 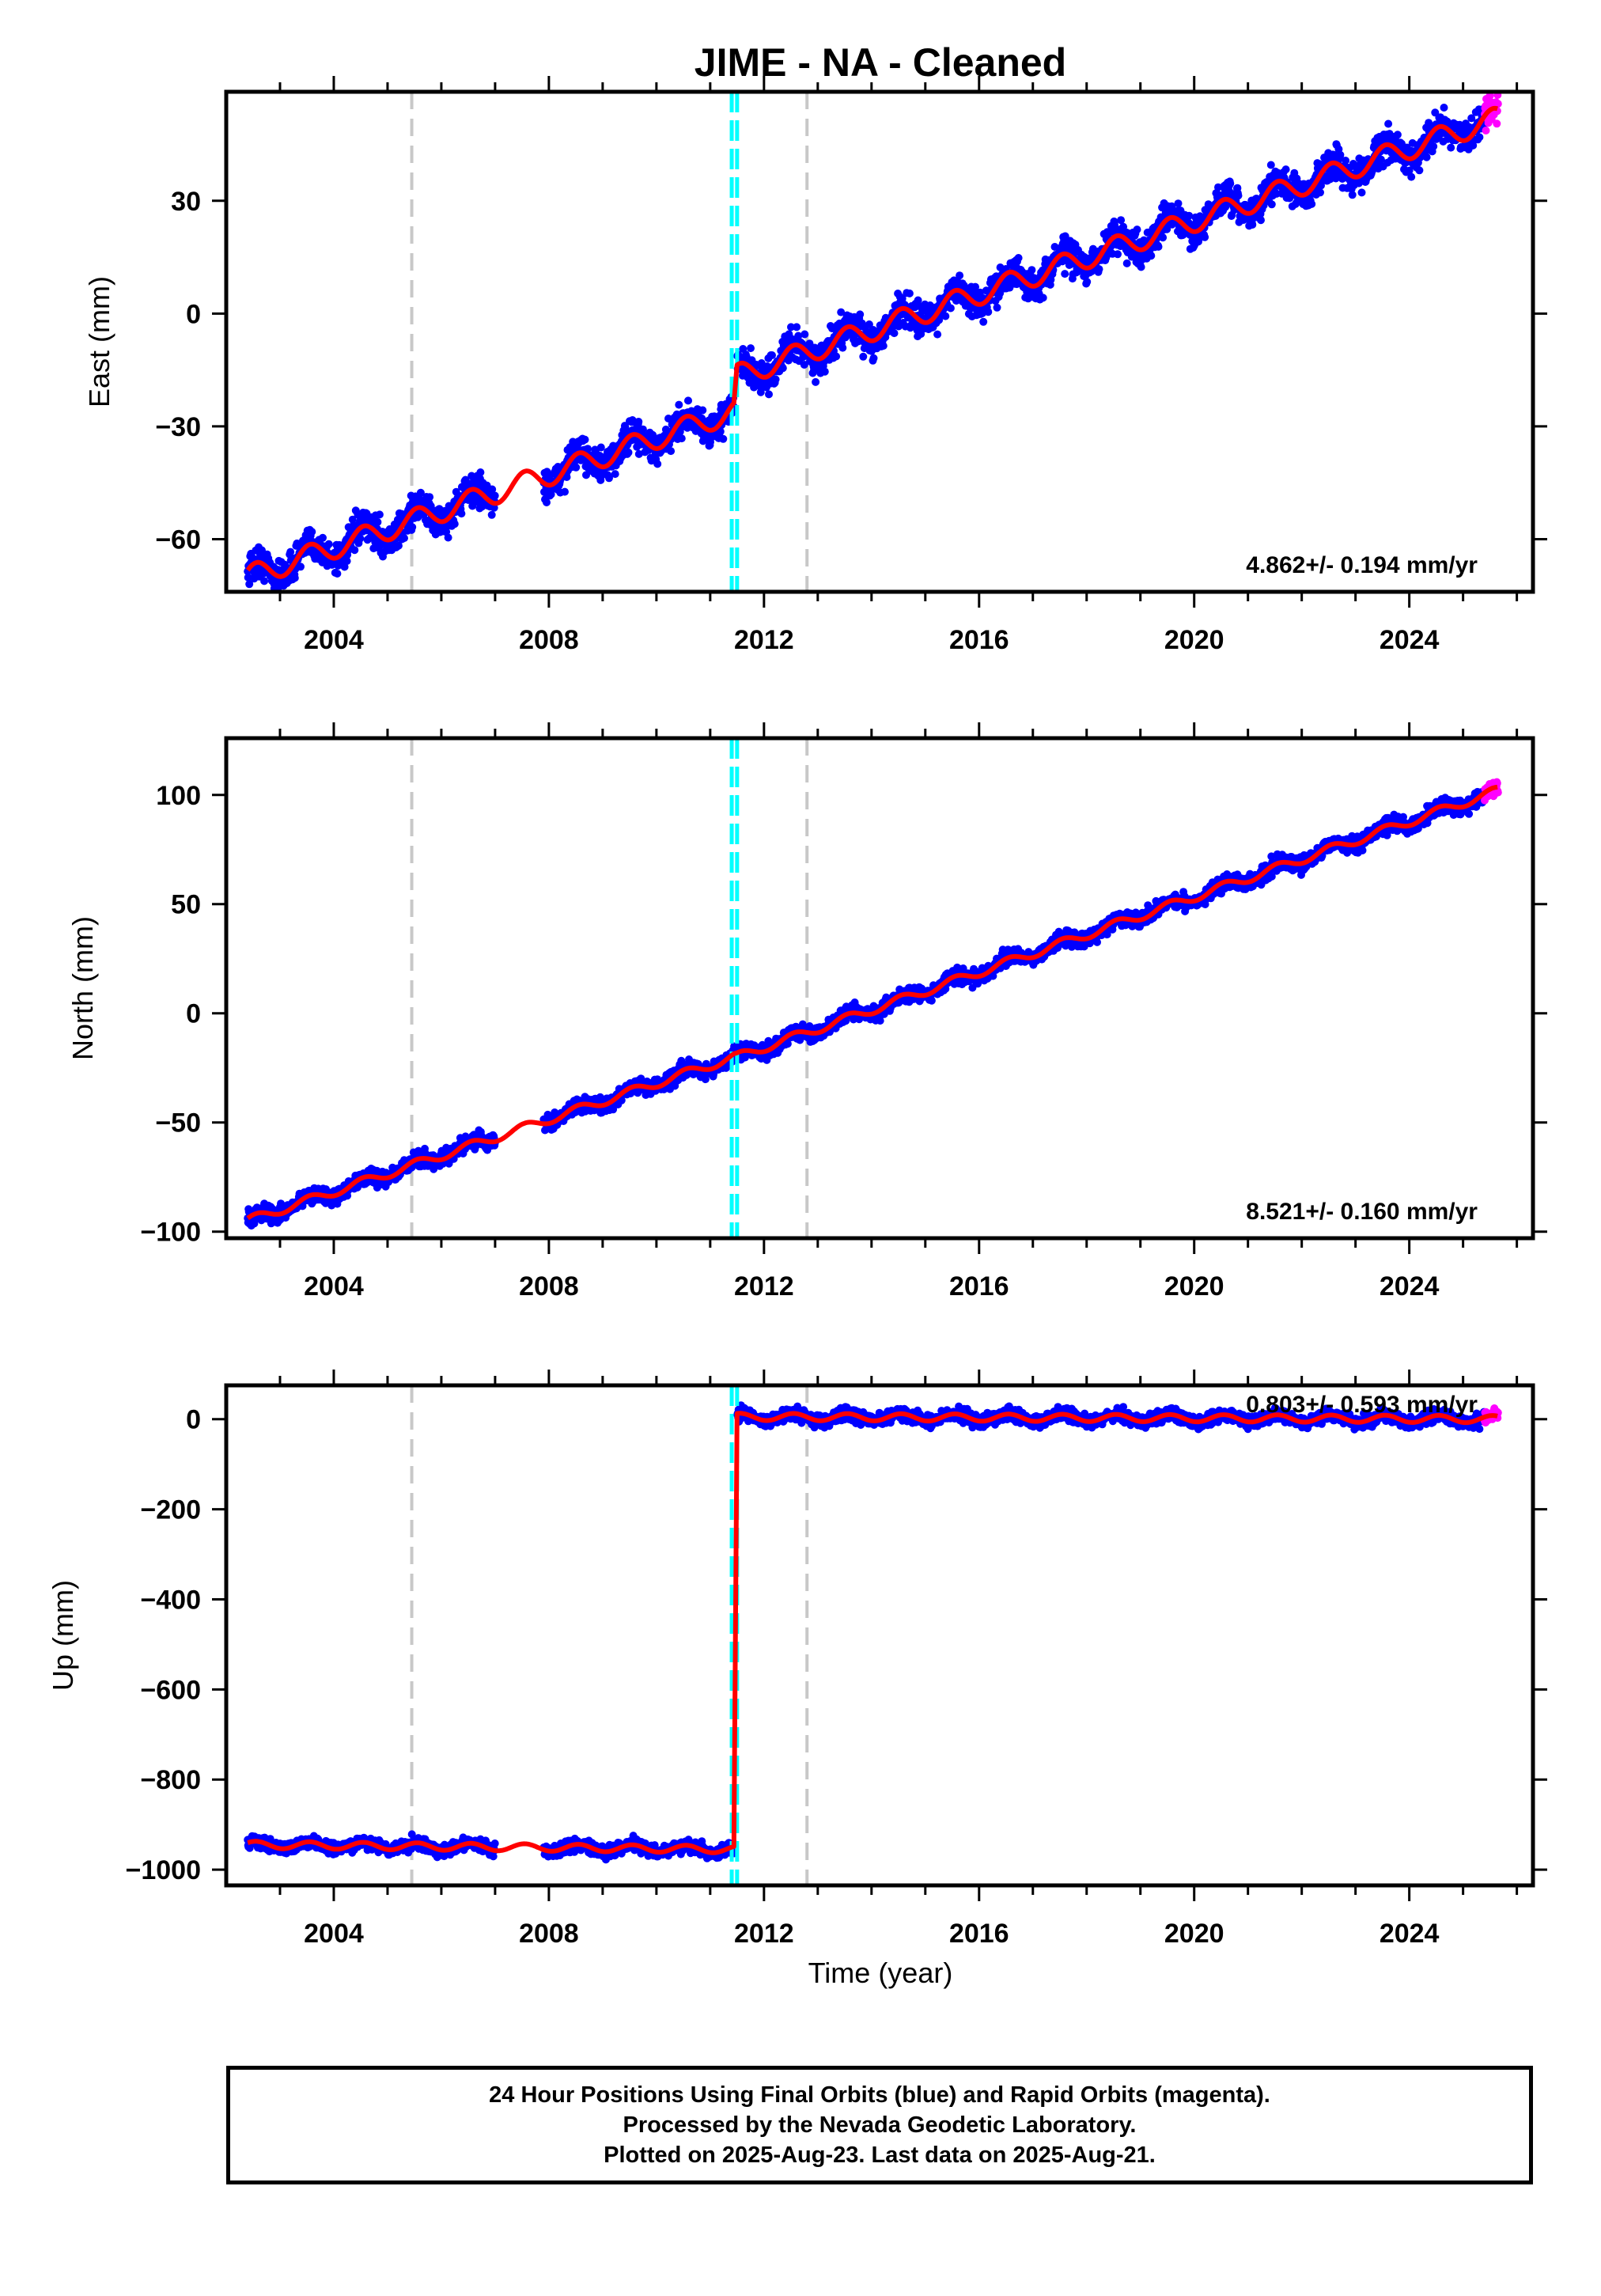 I want to click on x-tick-label: 2024, so click(x=1410, y=640).